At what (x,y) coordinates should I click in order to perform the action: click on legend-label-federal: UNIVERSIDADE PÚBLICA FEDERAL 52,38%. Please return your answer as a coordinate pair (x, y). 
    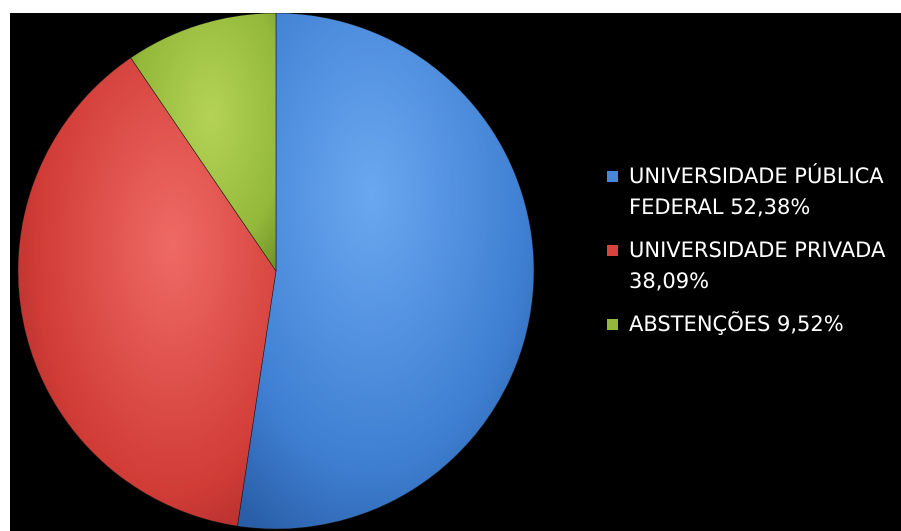
    Looking at the image, I should click on (756, 191).